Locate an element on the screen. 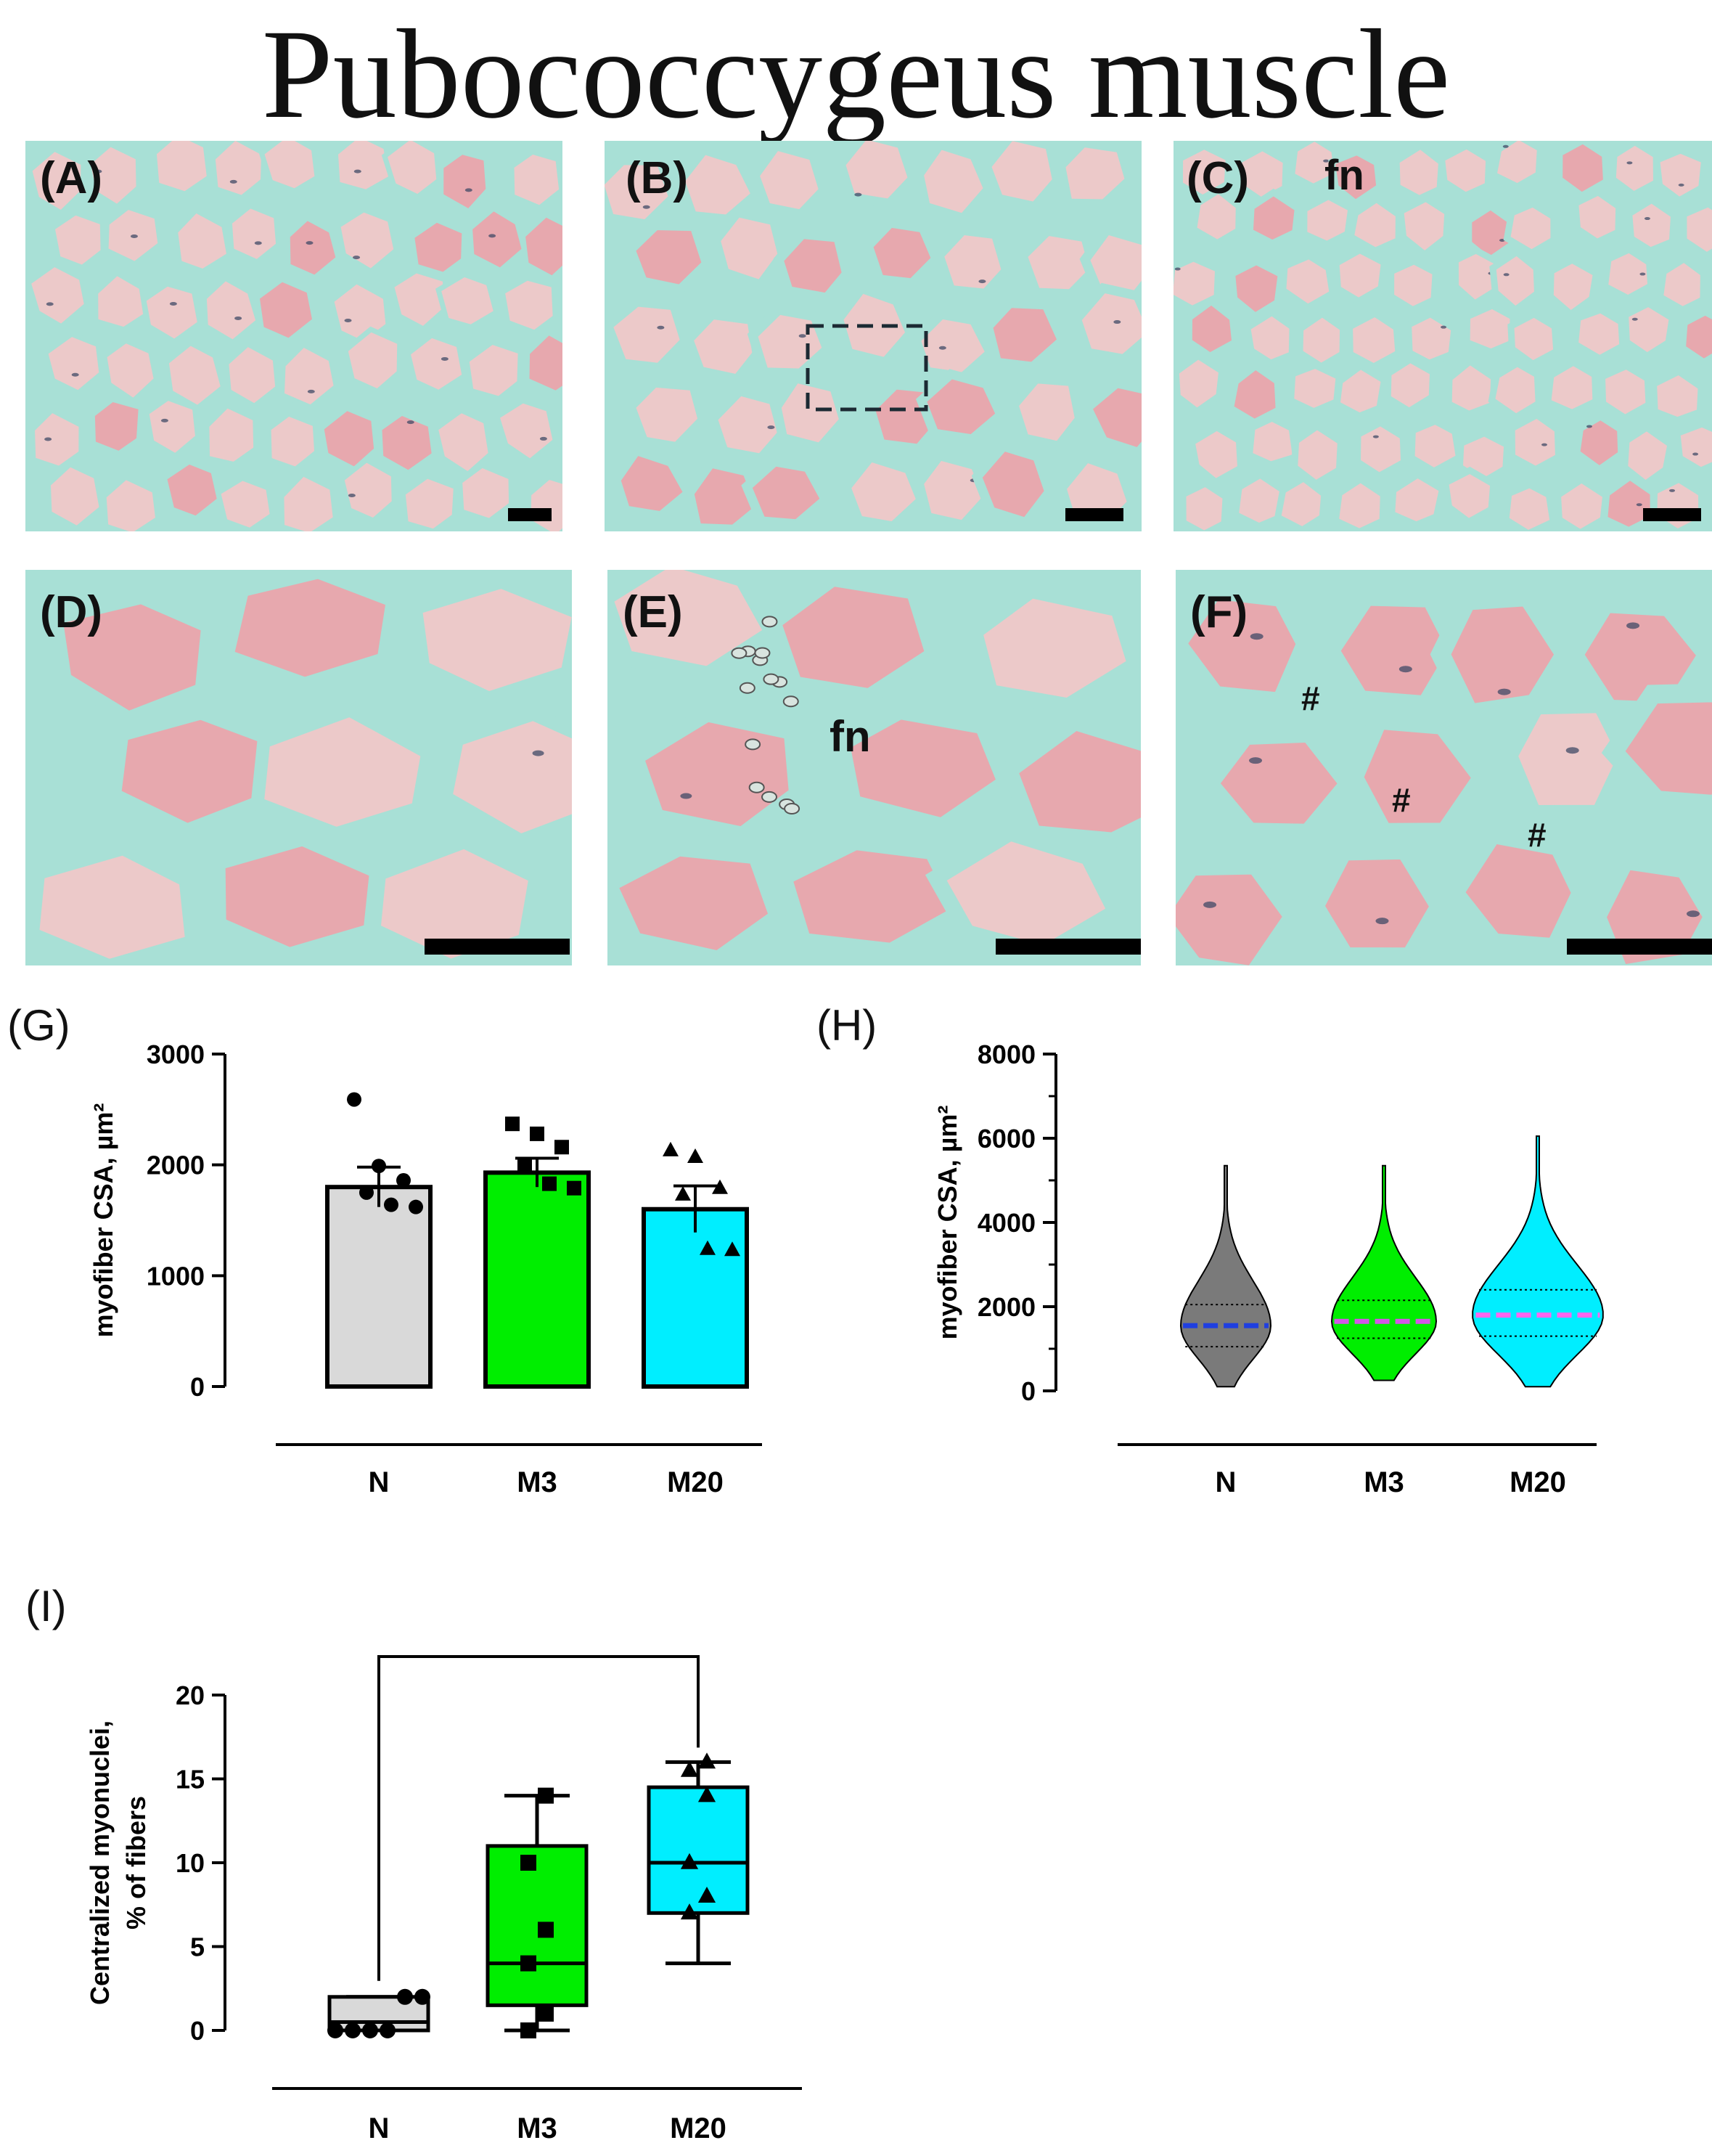 This screenshot has height=2156, width=1712. x-tick-label-M3: M3 is located at coordinates (1384, 1482).